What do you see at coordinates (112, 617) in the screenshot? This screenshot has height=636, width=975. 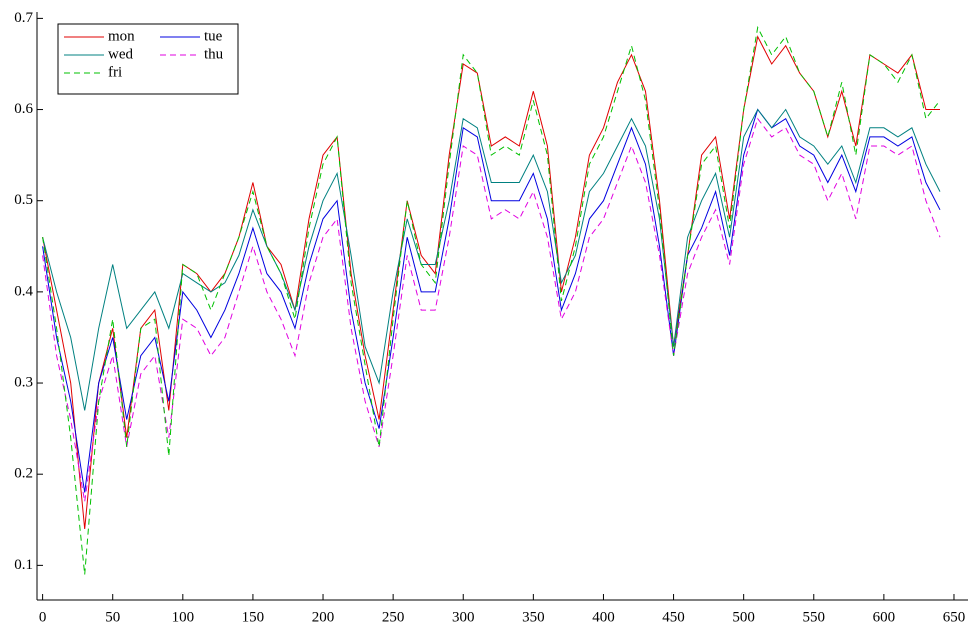 I see `x-tick-label: 50` at bounding box center [112, 617].